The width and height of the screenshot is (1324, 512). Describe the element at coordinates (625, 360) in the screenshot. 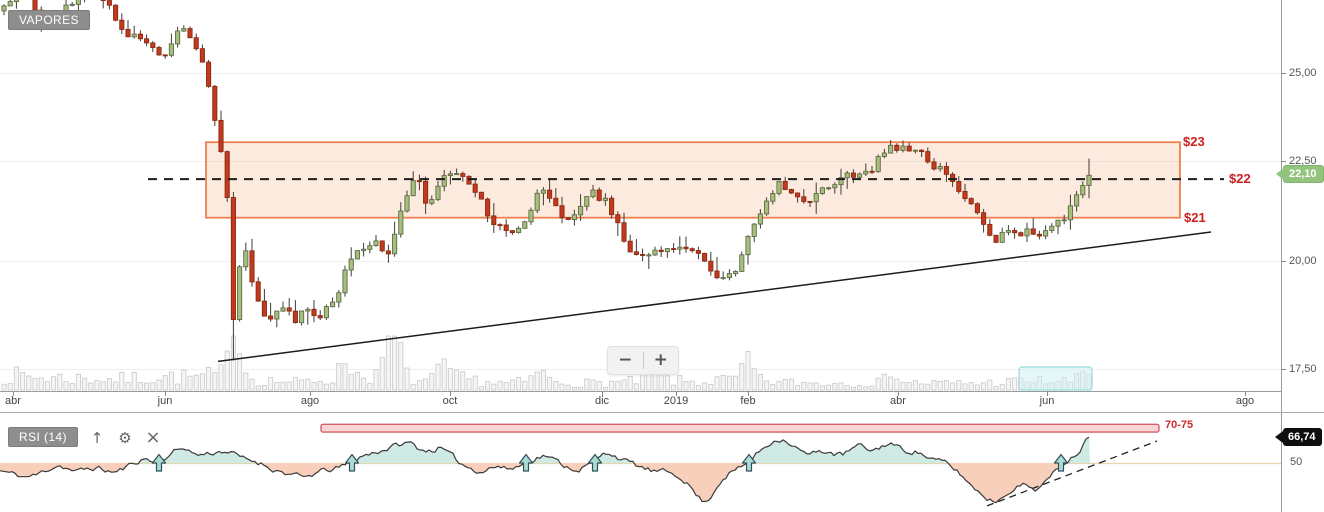

I see `zoom-out-button: −` at that location.